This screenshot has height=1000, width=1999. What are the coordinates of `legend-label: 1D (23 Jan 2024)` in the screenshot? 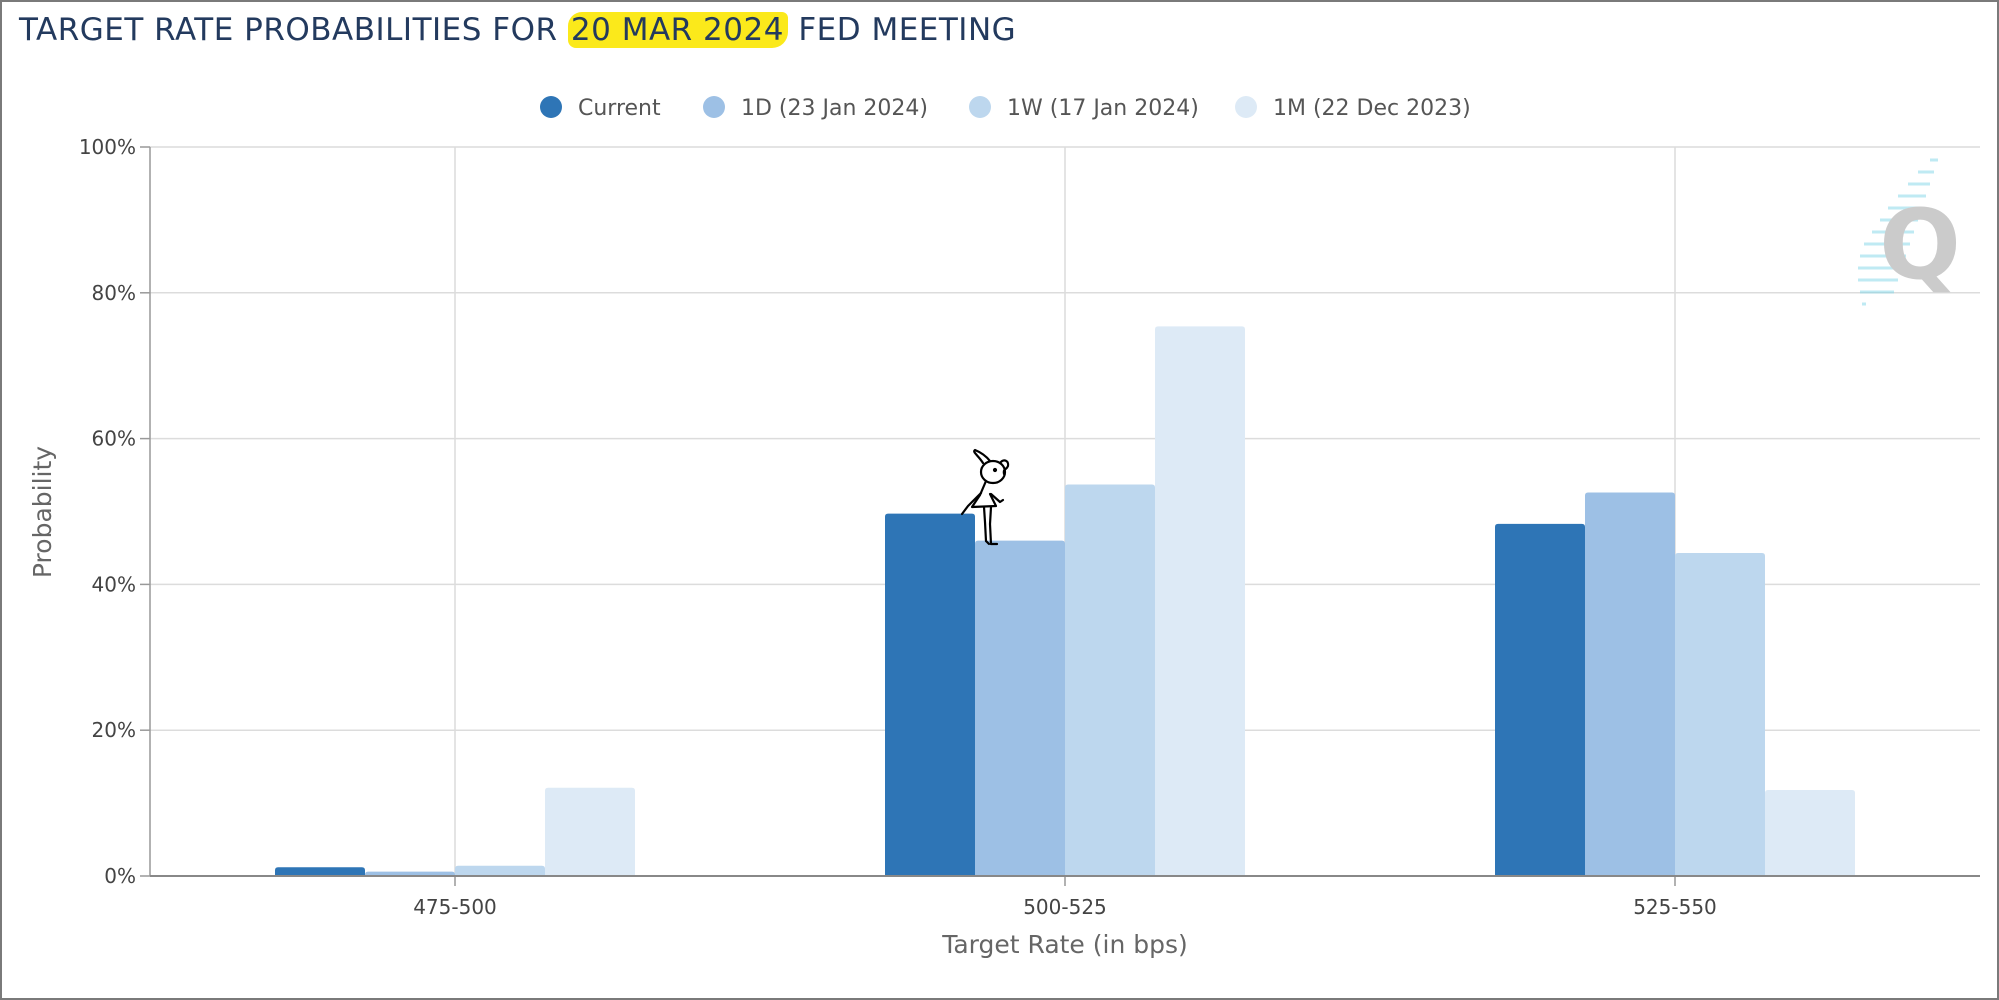 It's located at (834, 108).